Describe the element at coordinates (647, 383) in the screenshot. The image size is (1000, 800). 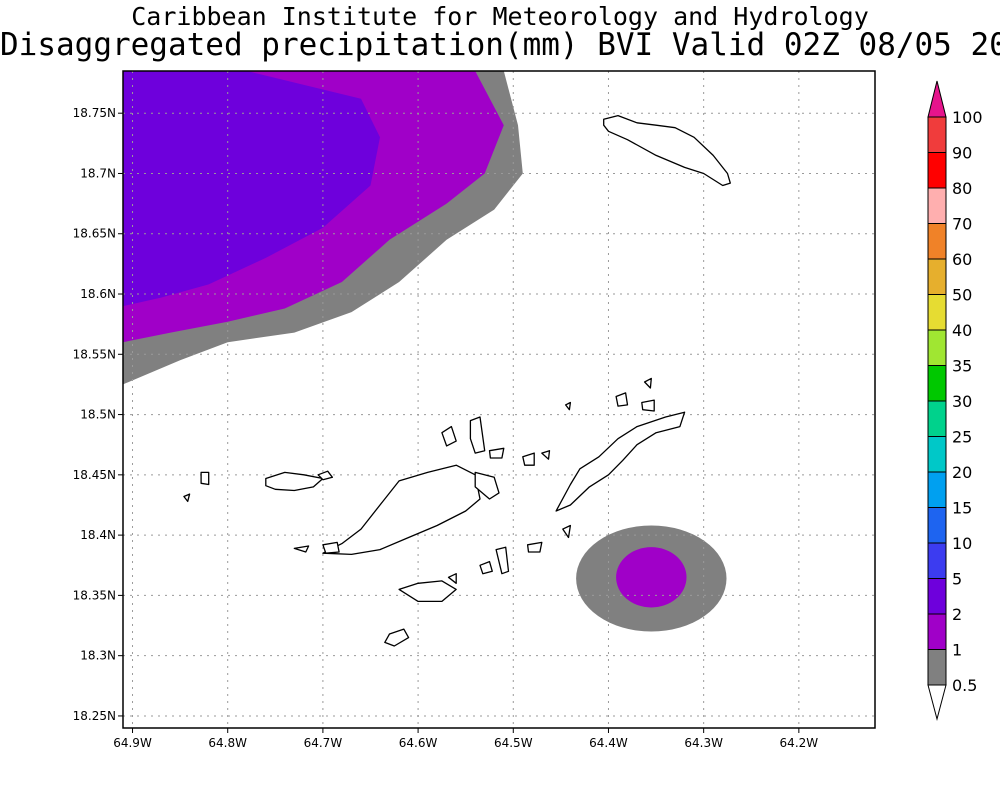
I see `island-necker-island` at that location.